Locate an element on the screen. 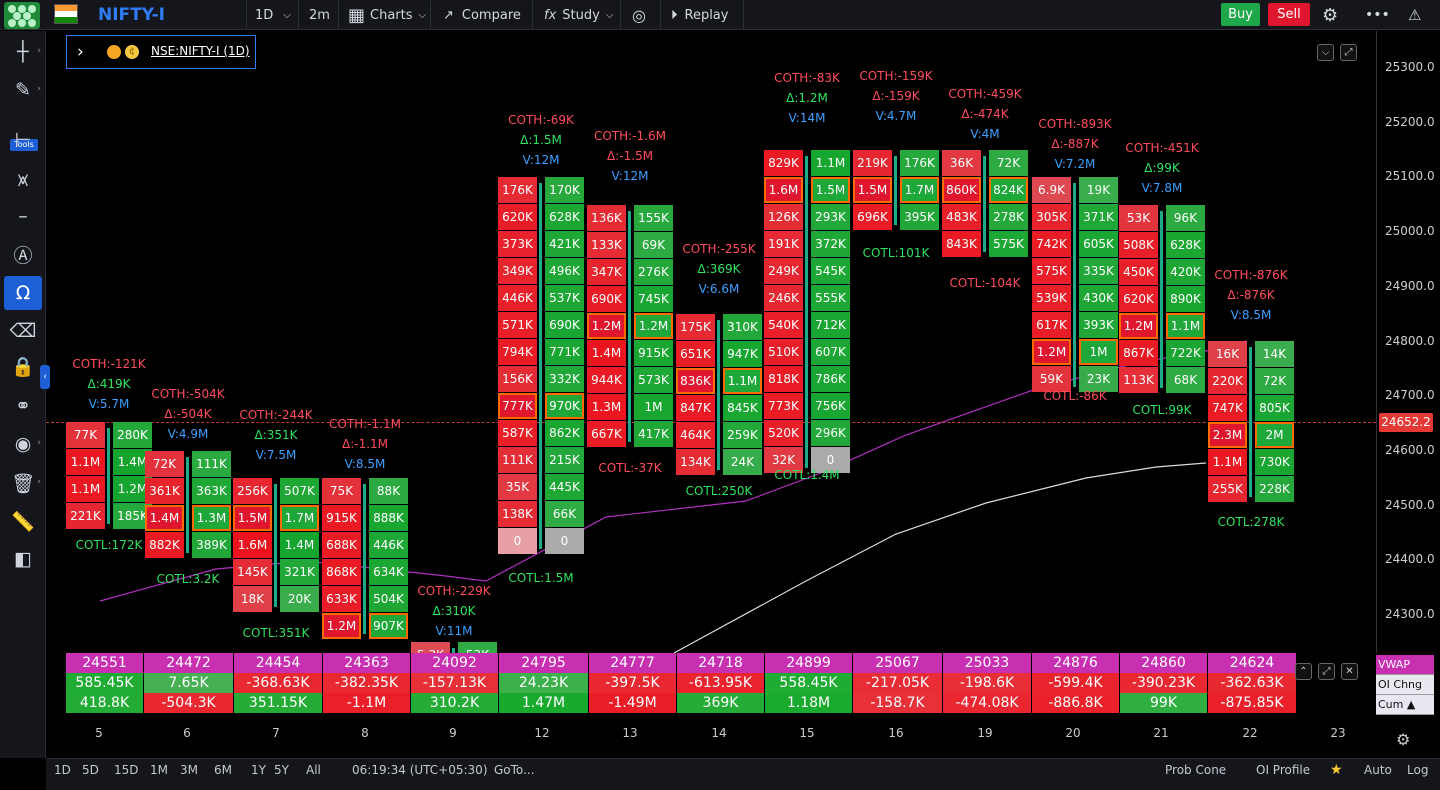 The height and width of the screenshot is (790, 1440). bid-volume-cell: 246K is located at coordinates (783, 298).